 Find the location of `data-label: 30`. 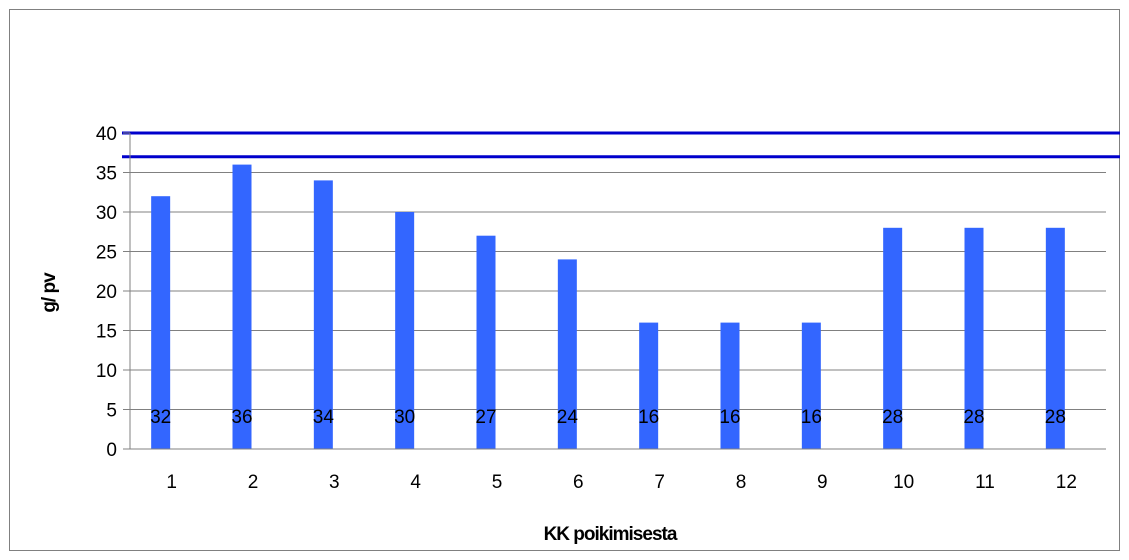

data-label: 30 is located at coordinates (404, 417).